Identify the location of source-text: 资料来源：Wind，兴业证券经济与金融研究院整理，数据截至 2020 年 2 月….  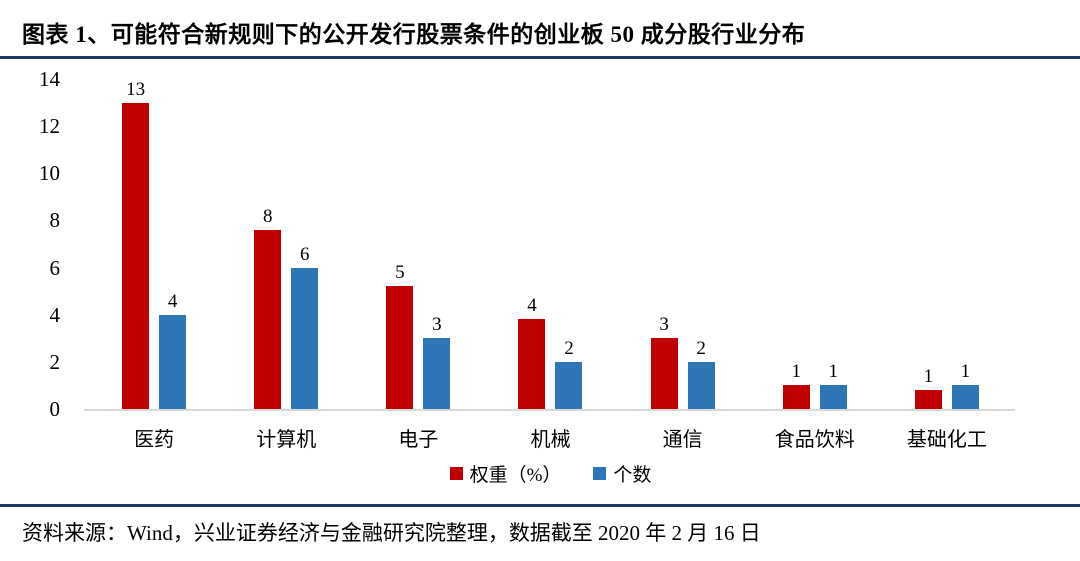
(391, 533).